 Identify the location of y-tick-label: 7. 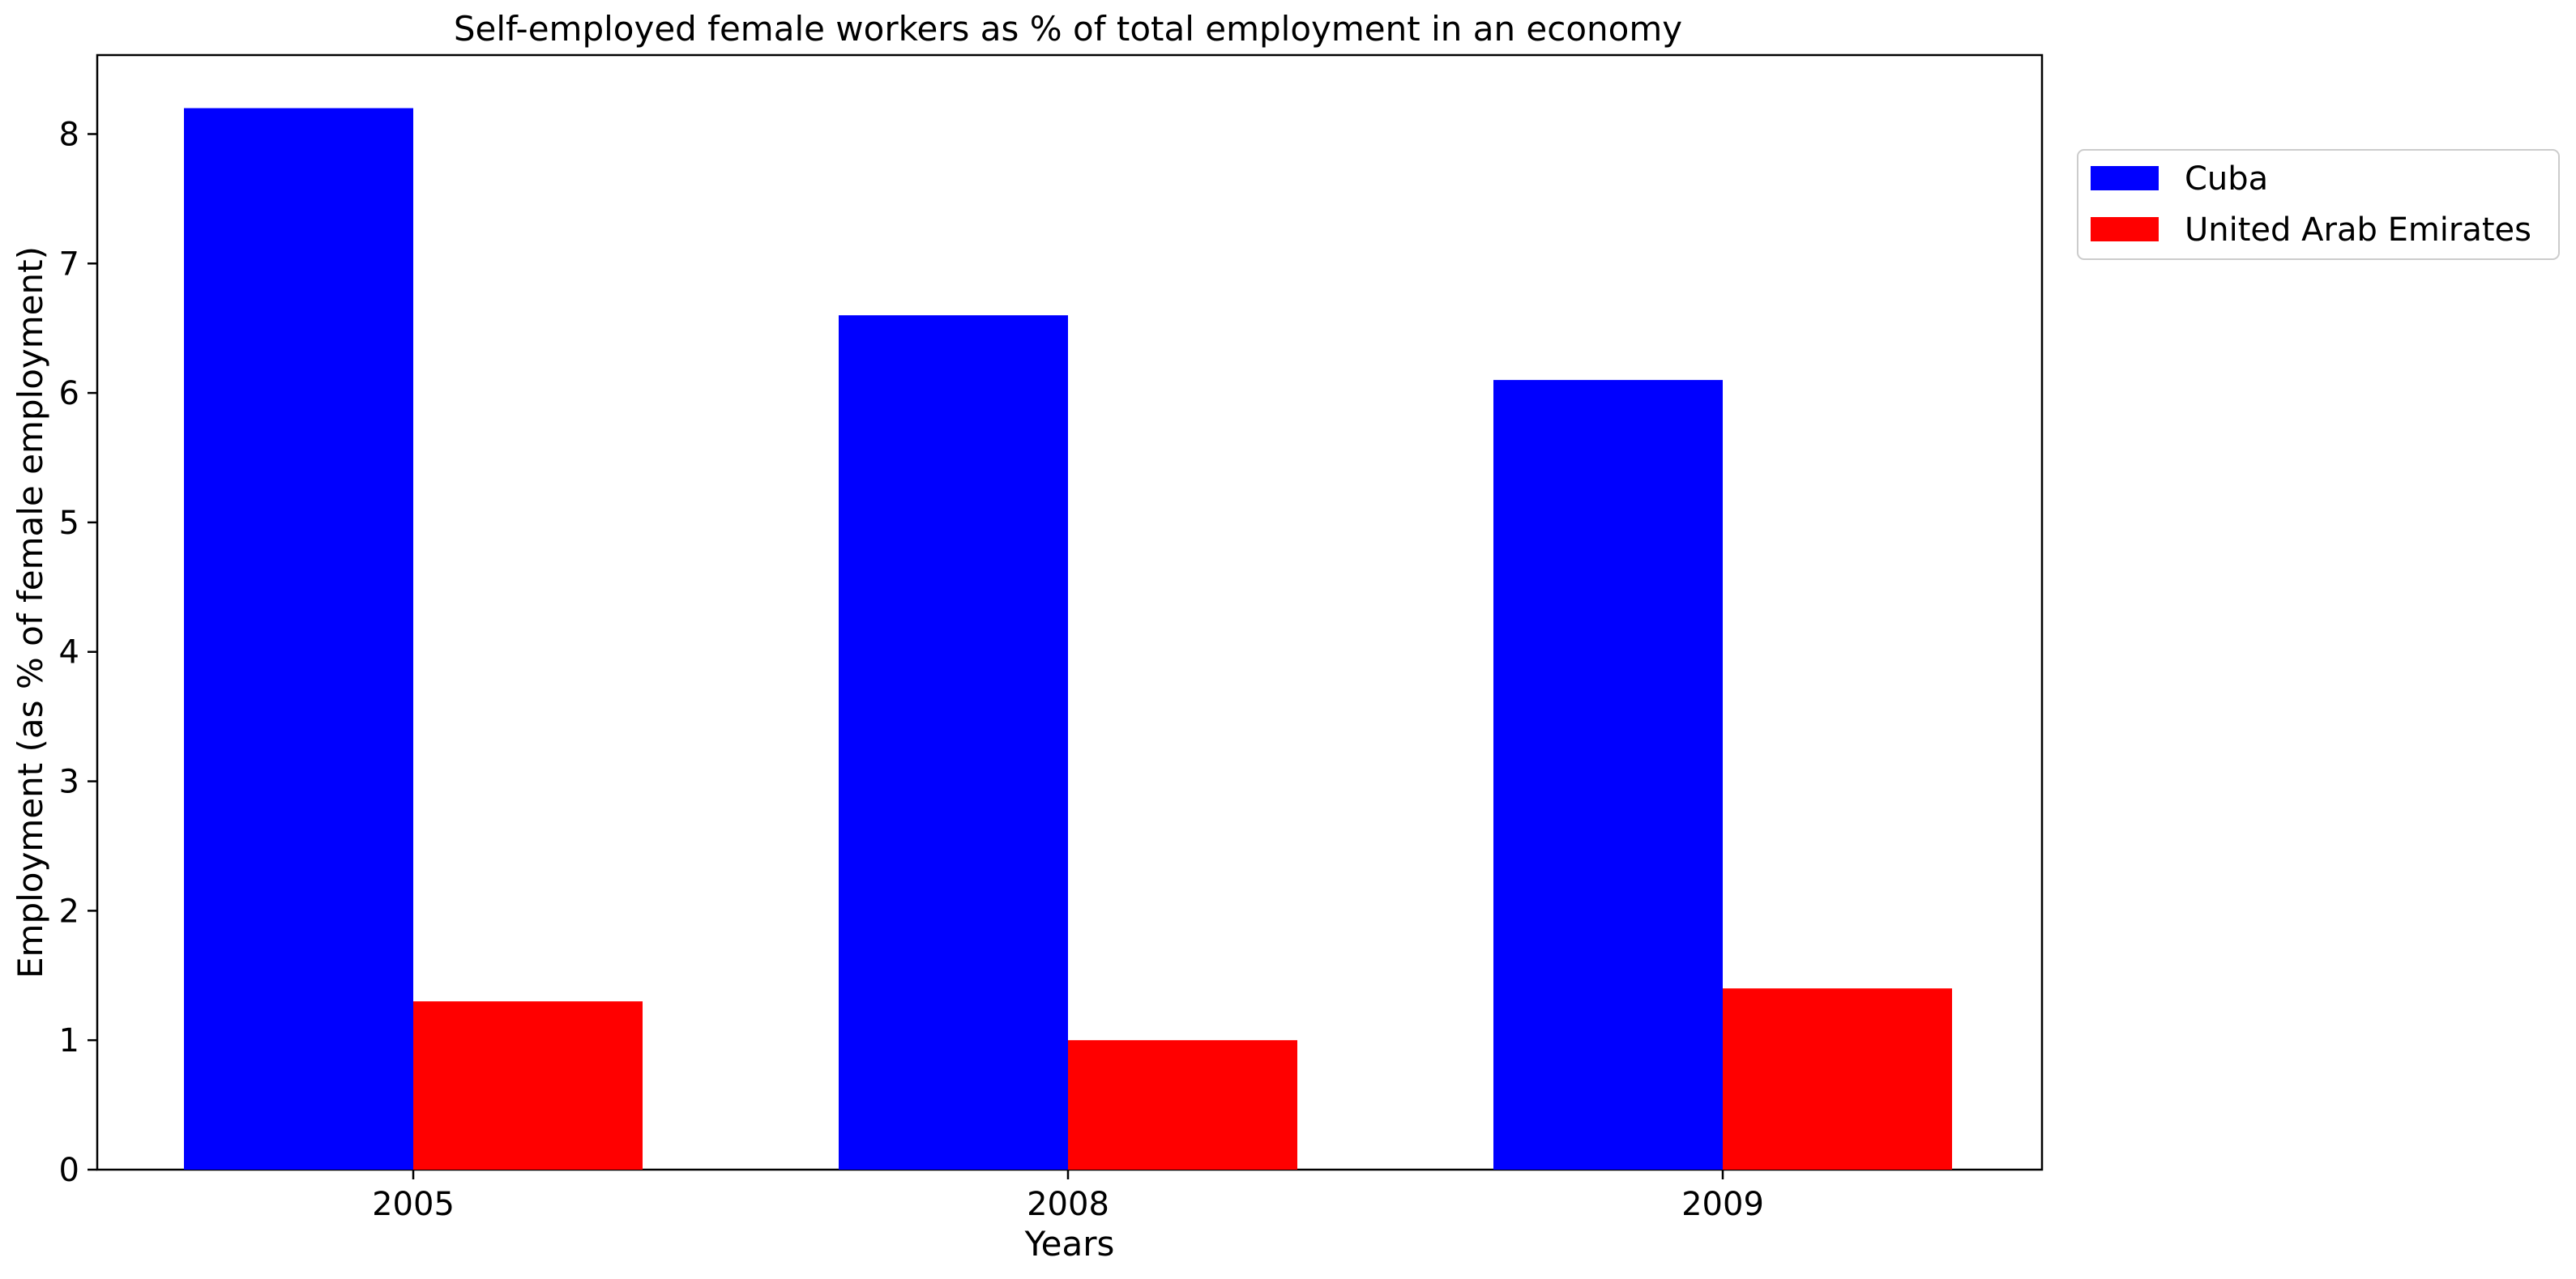
(69, 264).